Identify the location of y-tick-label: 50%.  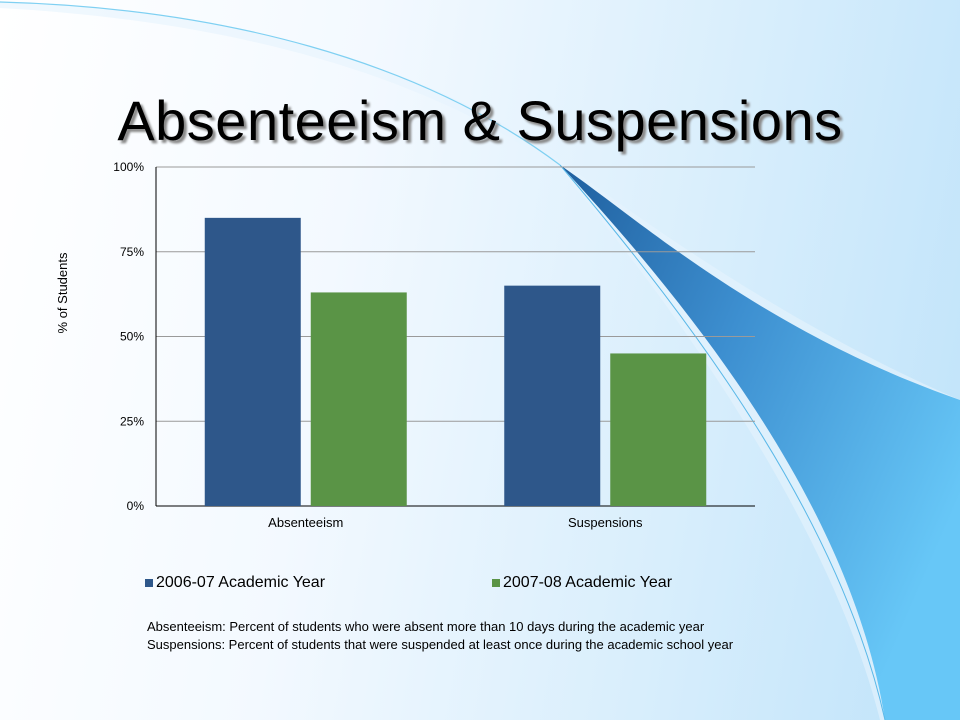
(132, 337).